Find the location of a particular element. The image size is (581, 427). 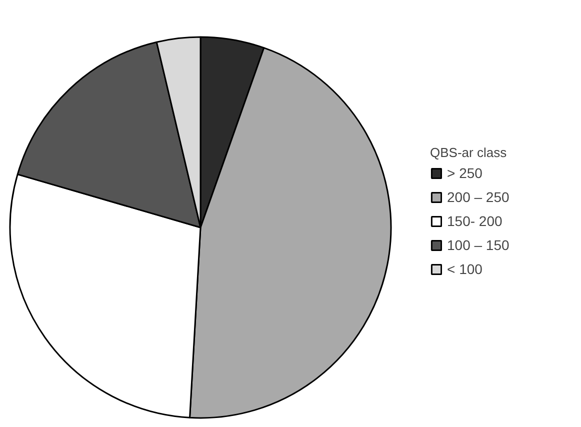

legend-label: 100 – 150 is located at coordinates (478, 245).